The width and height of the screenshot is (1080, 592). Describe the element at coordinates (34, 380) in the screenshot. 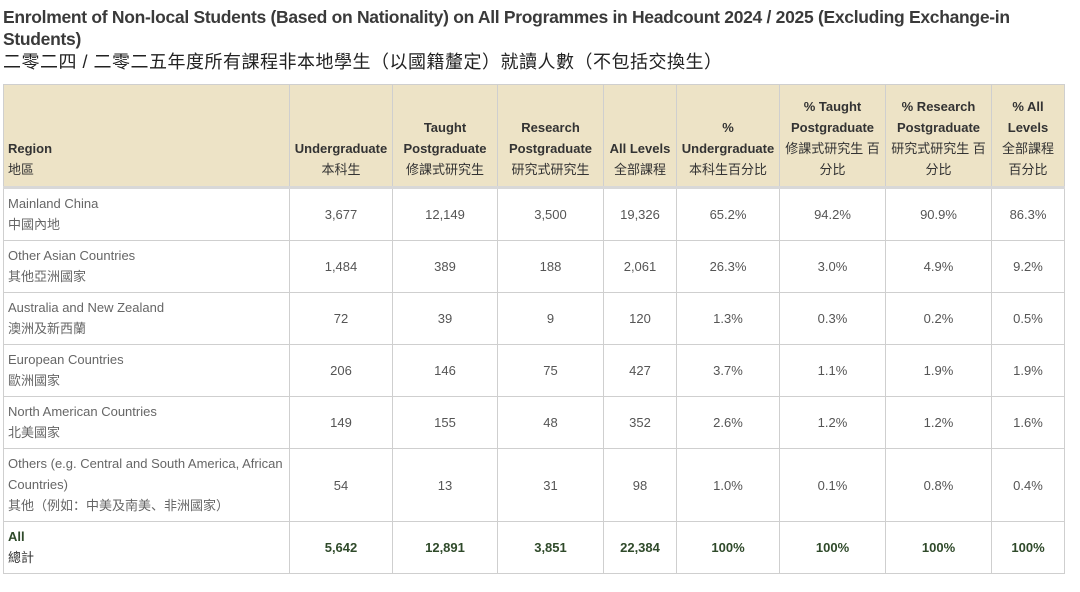

I see `region-name-zh: 歐洲國家` at that location.